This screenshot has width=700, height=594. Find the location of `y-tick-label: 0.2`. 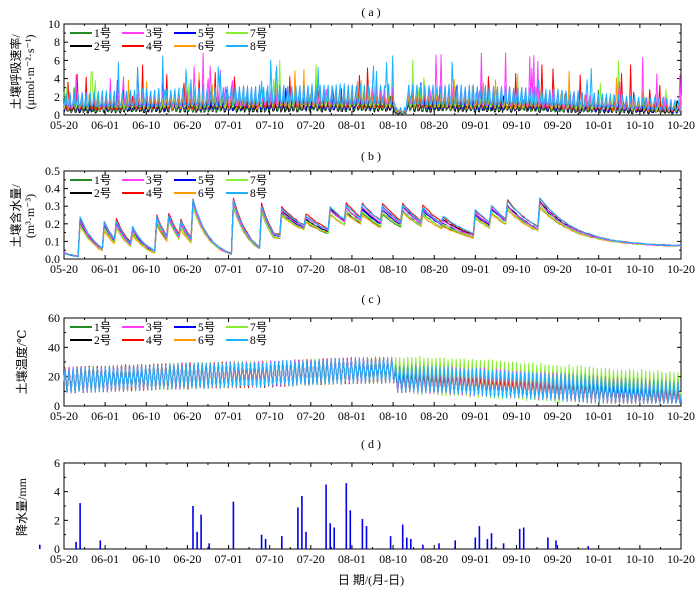

y-tick-label: 0.2 is located at coordinates (52, 224).